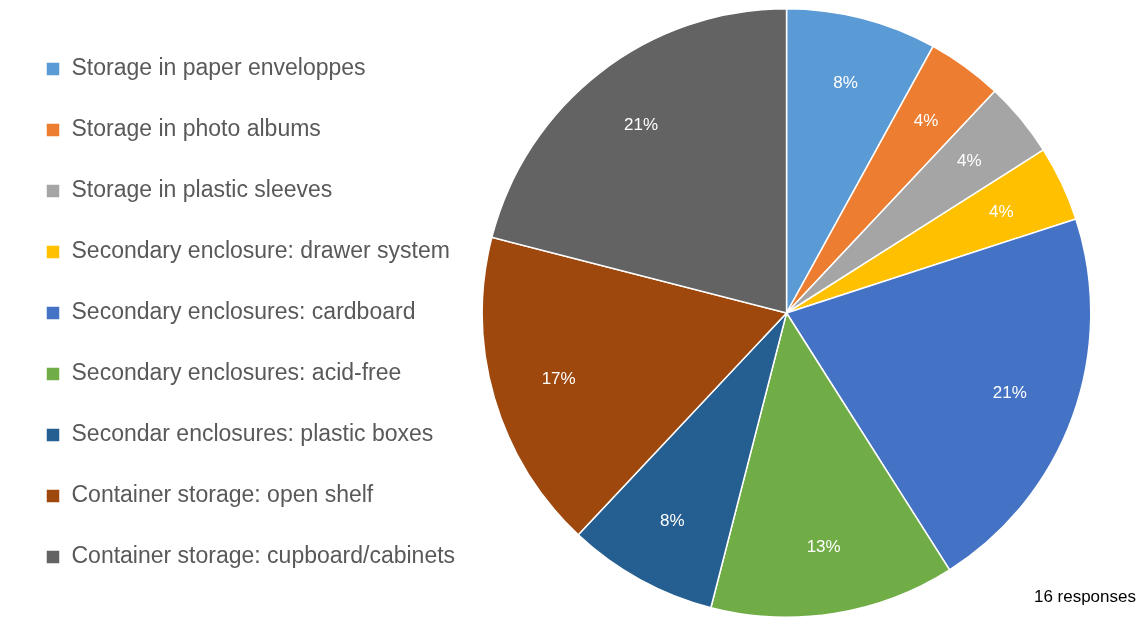 This screenshot has height=624, width=1139. Describe the element at coordinates (252, 433) in the screenshot. I see `legend-label: Secondar enclosures: plastic boxes` at that location.